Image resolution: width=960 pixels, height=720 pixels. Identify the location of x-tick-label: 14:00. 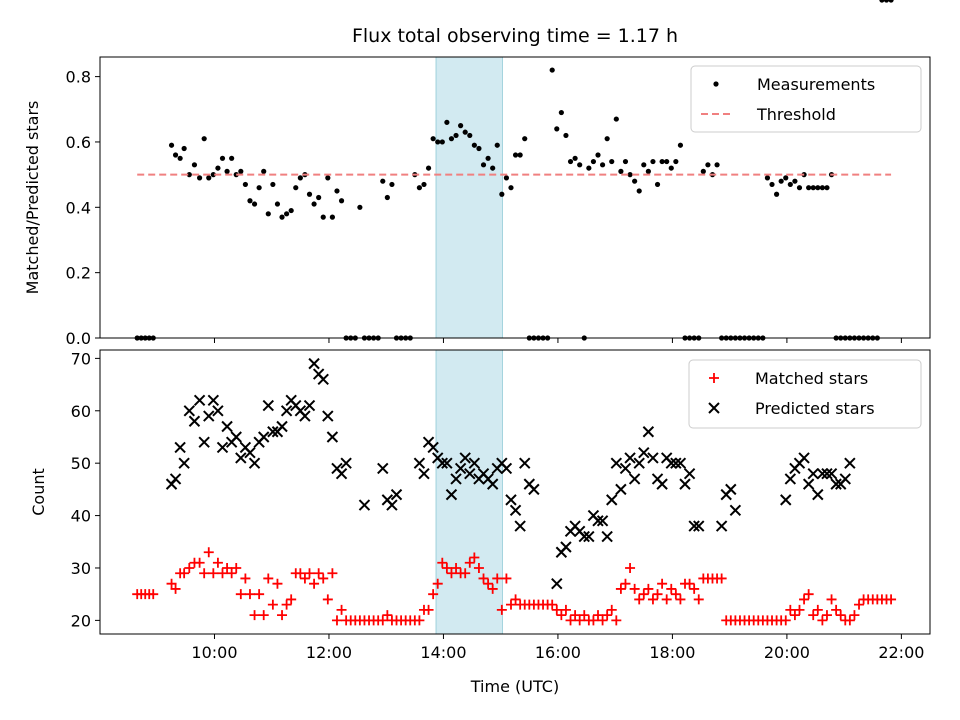
(443, 652).